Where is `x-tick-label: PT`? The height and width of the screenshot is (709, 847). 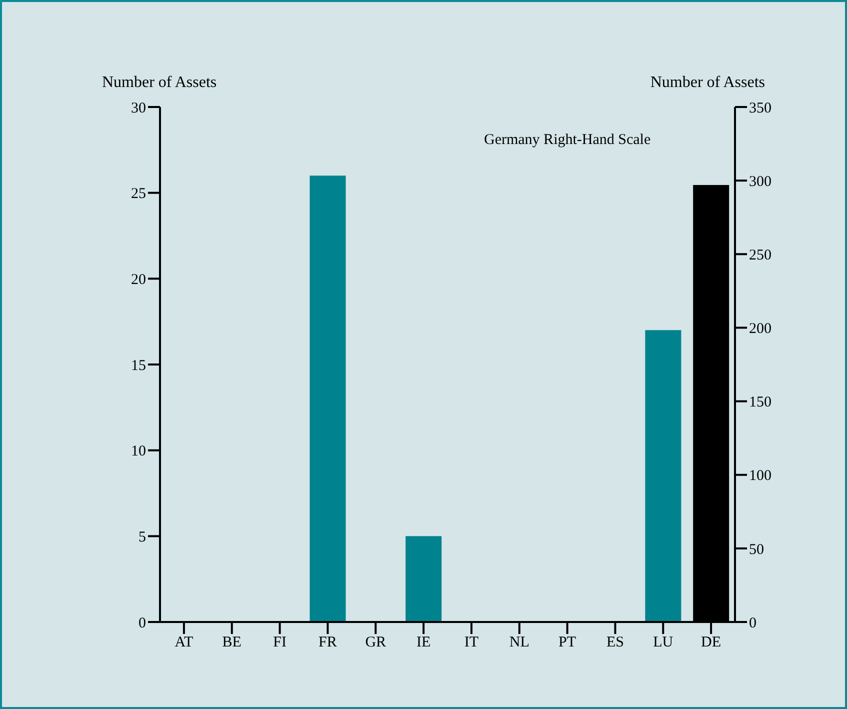
x-tick-label: PT is located at coordinates (567, 642).